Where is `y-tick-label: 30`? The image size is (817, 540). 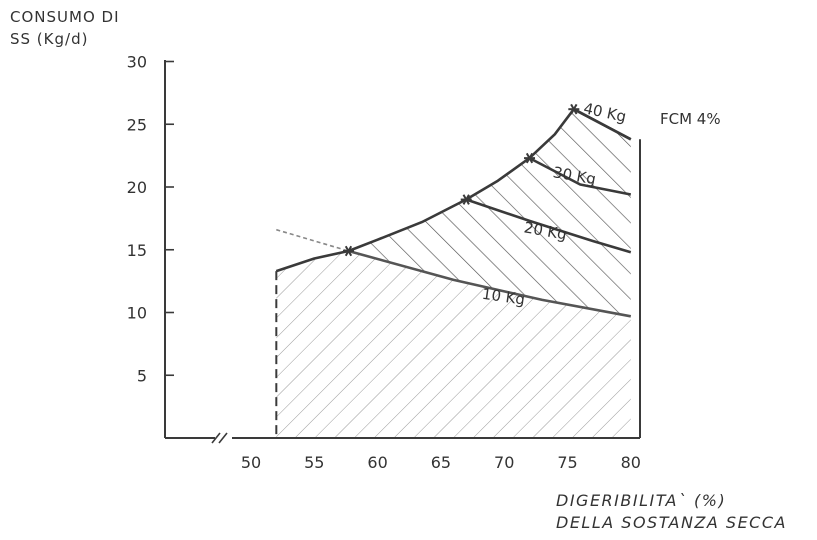 y-tick-label: 30 is located at coordinates (137, 62).